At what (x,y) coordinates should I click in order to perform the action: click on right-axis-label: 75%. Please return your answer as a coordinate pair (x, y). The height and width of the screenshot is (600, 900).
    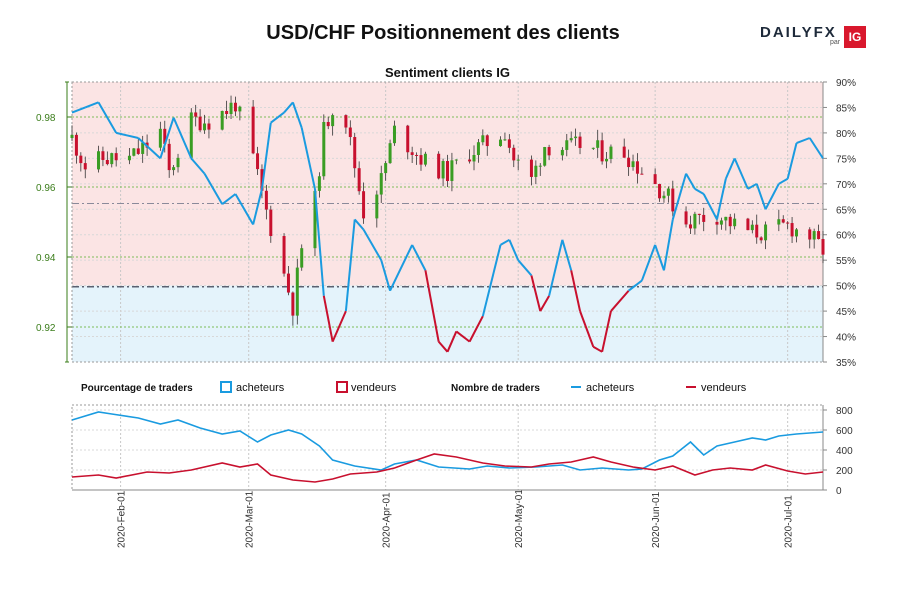
    Looking at the image, I should click on (846, 159).